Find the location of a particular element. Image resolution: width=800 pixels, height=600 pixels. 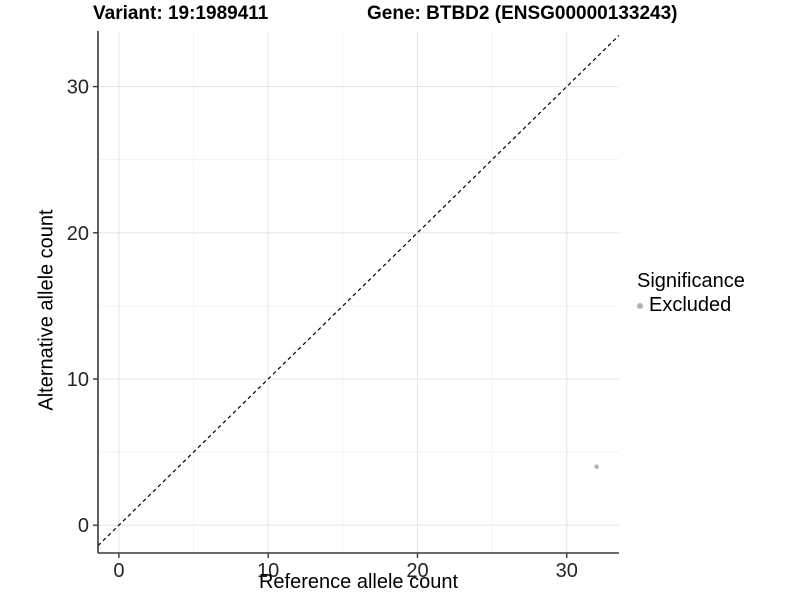

variant-title: Variant: 19:1989411 is located at coordinates (181, 13).